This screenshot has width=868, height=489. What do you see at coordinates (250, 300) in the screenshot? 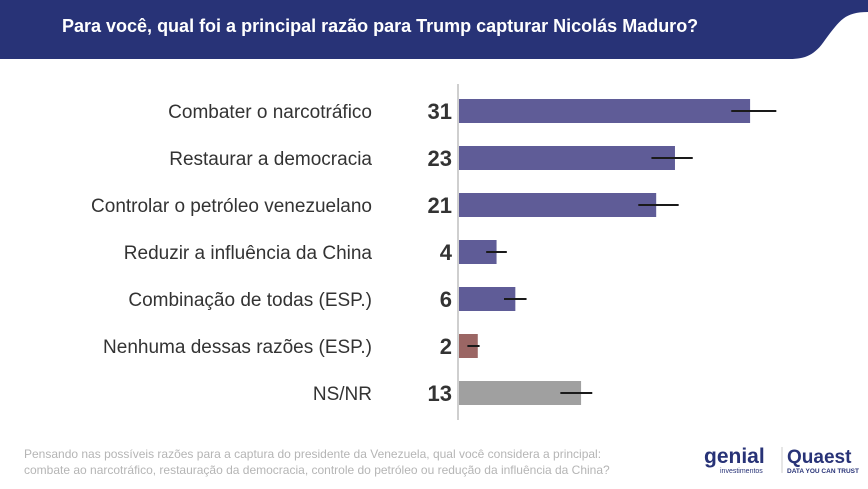
I see `category-label: Combinação de todas (ESP.)` at bounding box center [250, 300].